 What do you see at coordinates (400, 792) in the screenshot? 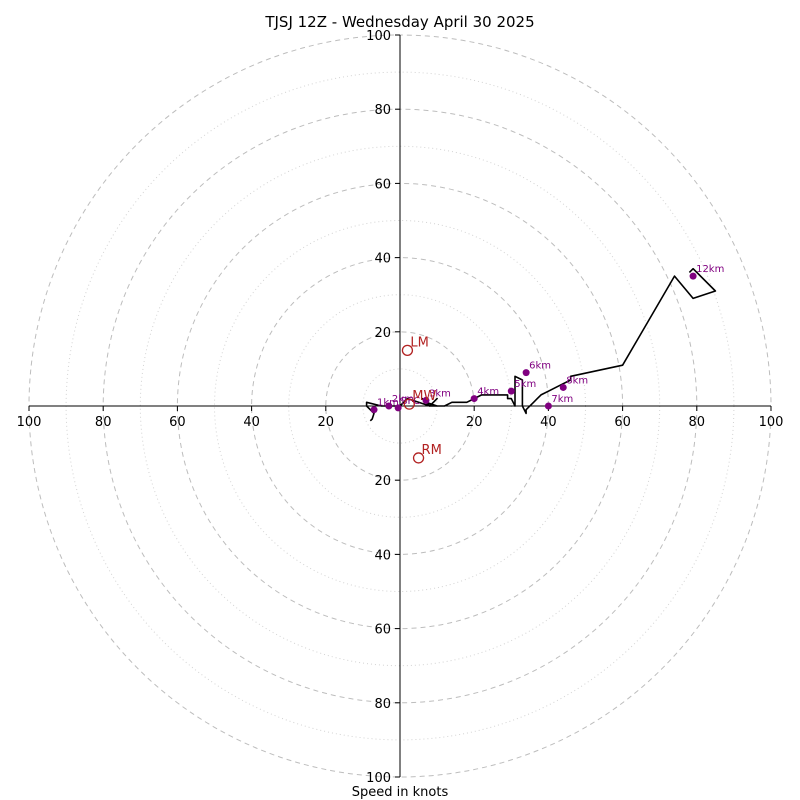
I see `x-axis-title: Speed in knots` at bounding box center [400, 792].